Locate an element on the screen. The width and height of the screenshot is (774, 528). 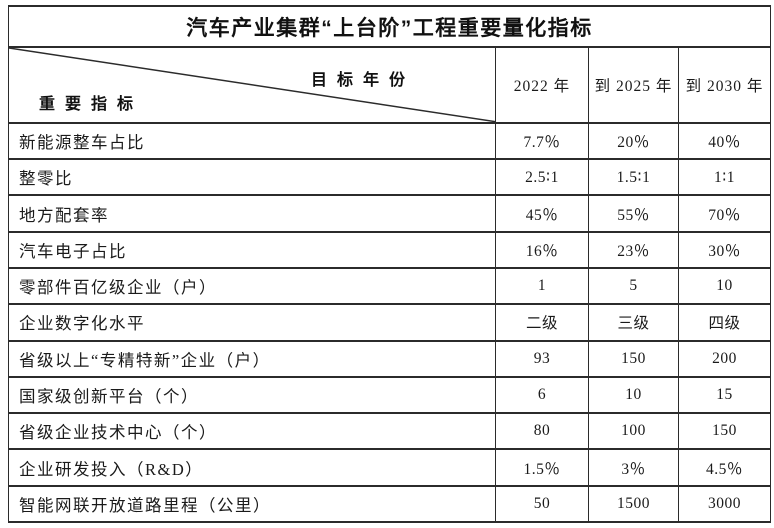
value-2030: 四级 is located at coordinates (724, 322).